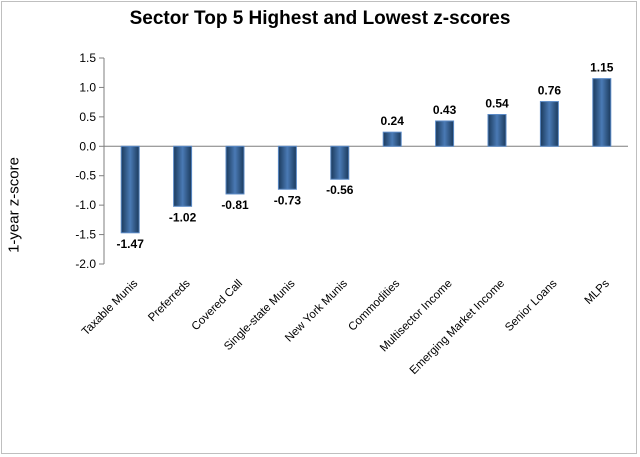  I want to click on y-tick-label: 0.0, so click(87, 146).